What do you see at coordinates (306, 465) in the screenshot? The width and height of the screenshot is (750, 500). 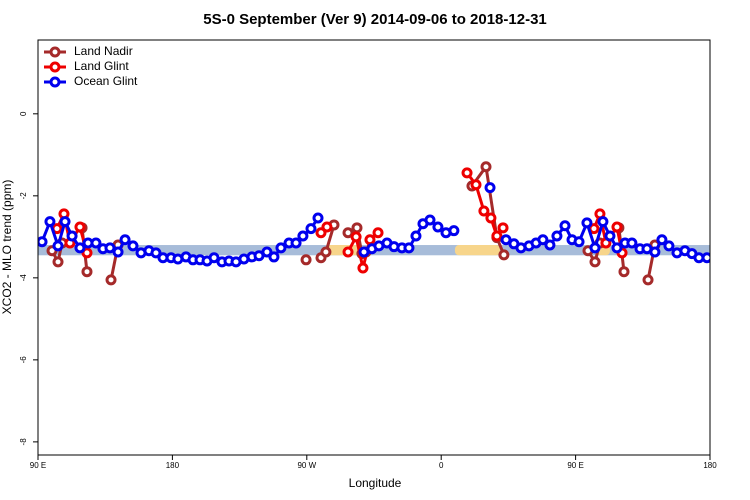 I see `x-tick-label: 90 W` at bounding box center [306, 465].